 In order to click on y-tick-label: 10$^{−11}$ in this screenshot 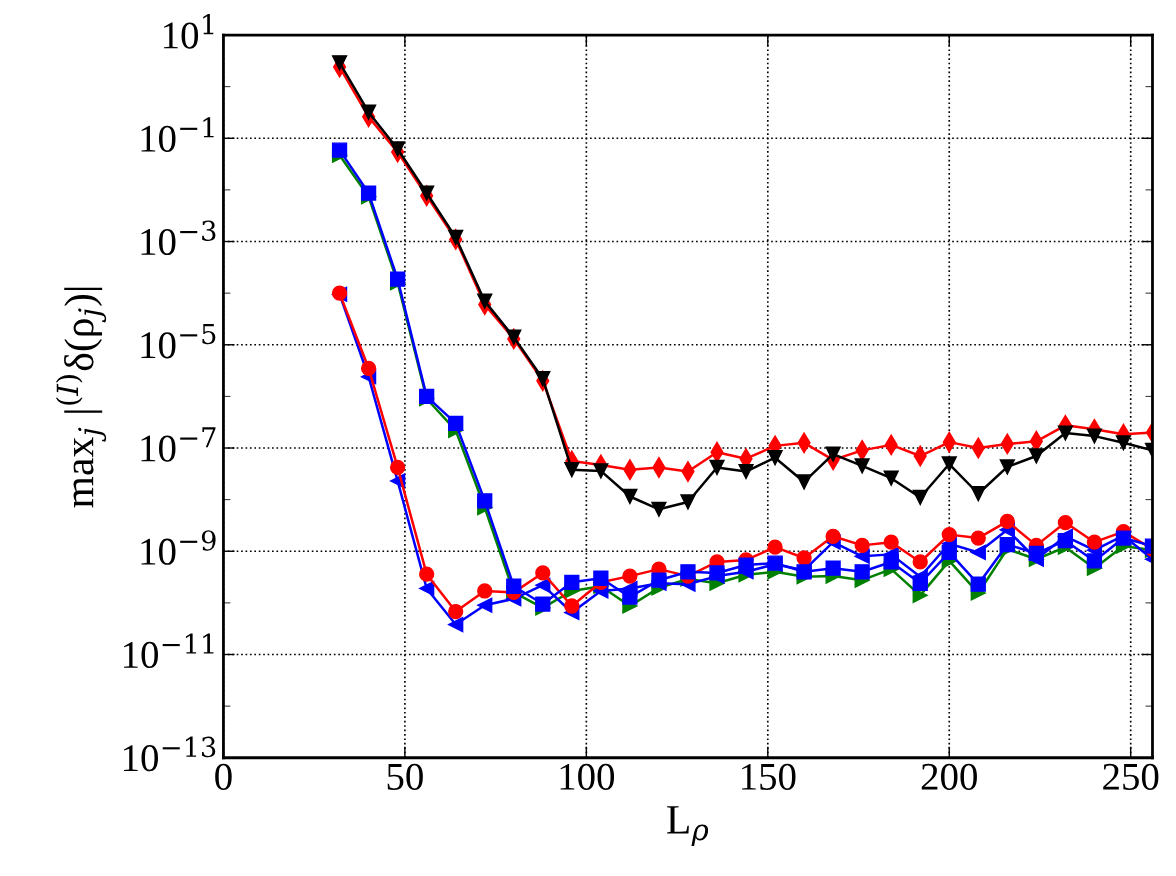, I will do `click(169, 651)`.